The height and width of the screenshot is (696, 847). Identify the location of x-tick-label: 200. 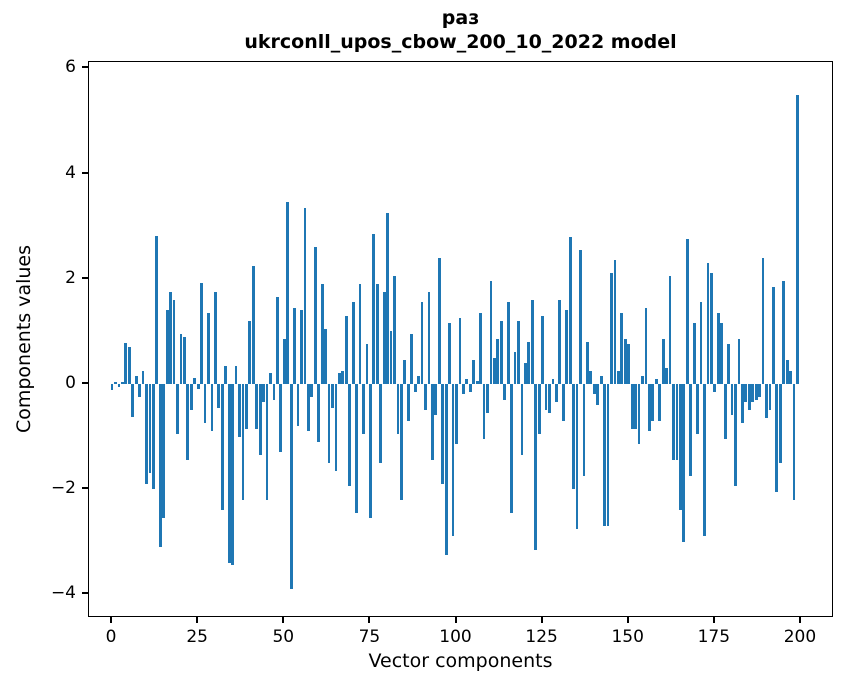
(800, 637).